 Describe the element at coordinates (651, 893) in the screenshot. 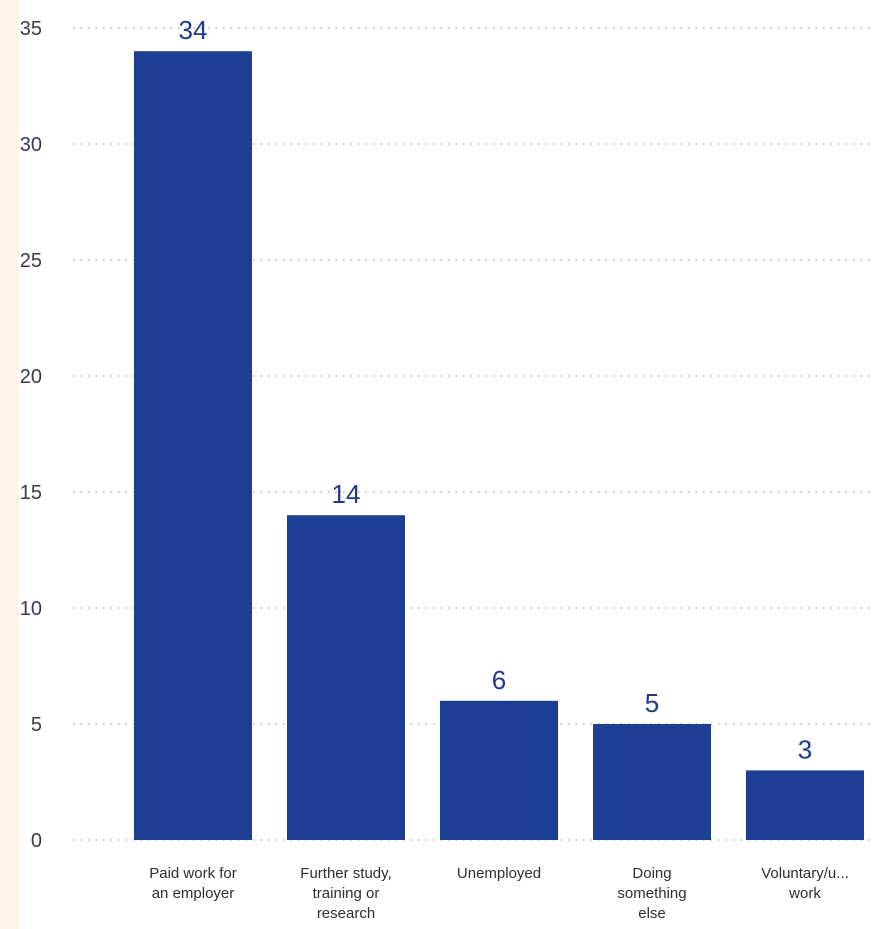

I see `x-tick-label: something` at that location.